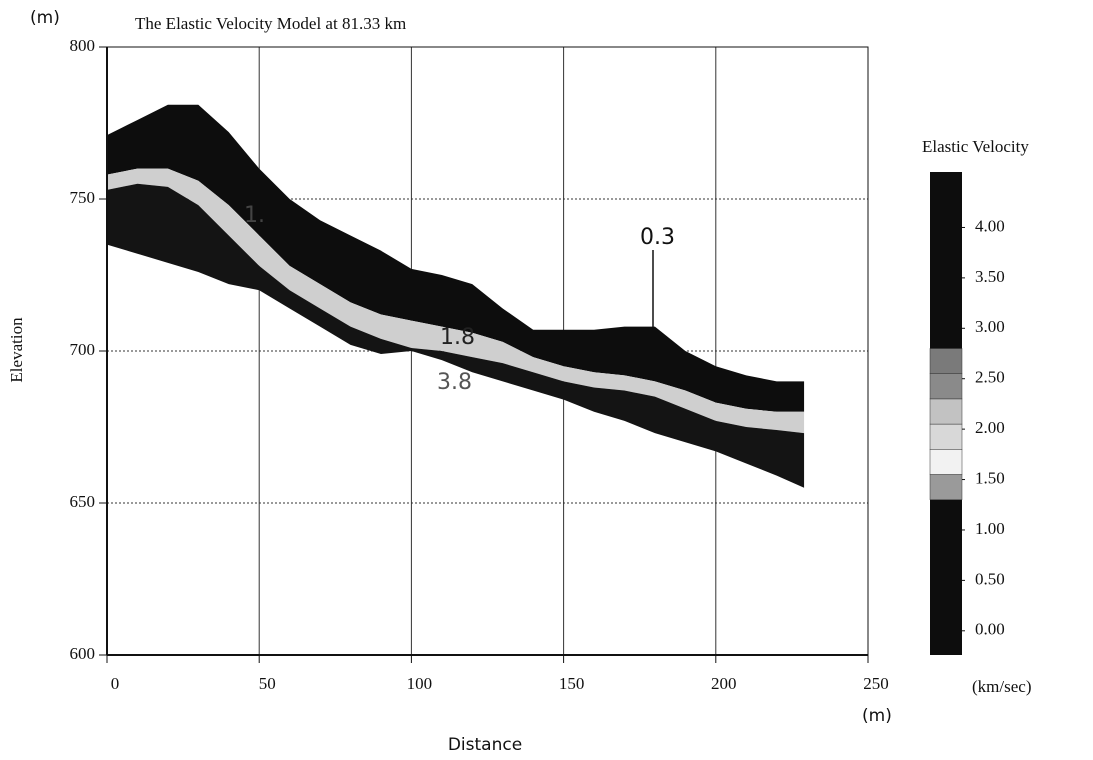 This screenshot has height=760, width=1093. What do you see at coordinates (267, 683) in the screenshot?
I see `x-tick-label: 50` at bounding box center [267, 683].